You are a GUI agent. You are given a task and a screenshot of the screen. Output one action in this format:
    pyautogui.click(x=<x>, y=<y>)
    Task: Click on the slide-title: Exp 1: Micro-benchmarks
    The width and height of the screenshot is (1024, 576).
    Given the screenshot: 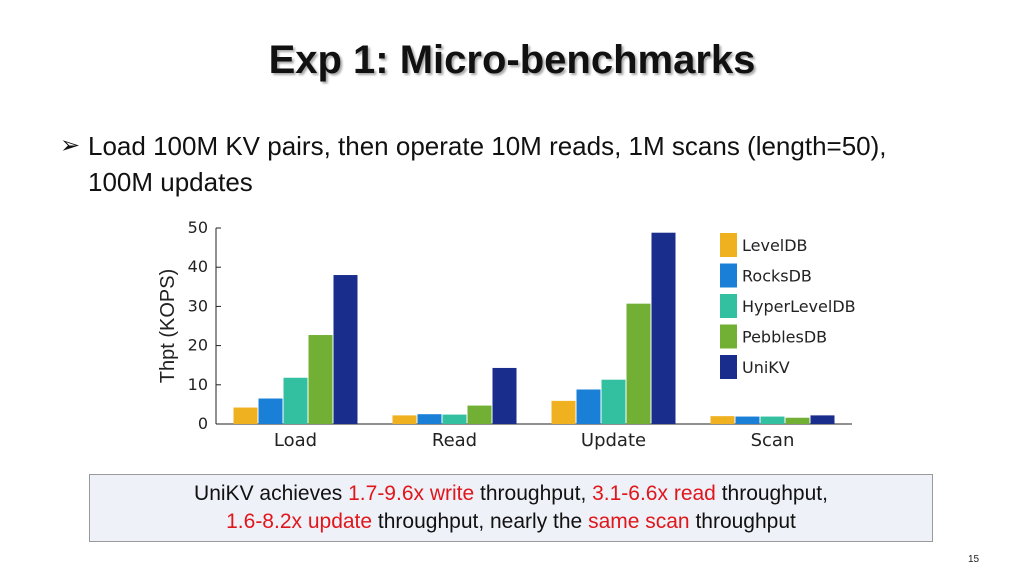 What is the action you would take?
    pyautogui.click(x=512, y=60)
    